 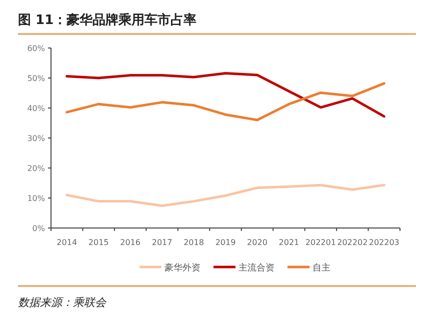 I want to click on x-tick-label: 202203, so click(x=384, y=242).